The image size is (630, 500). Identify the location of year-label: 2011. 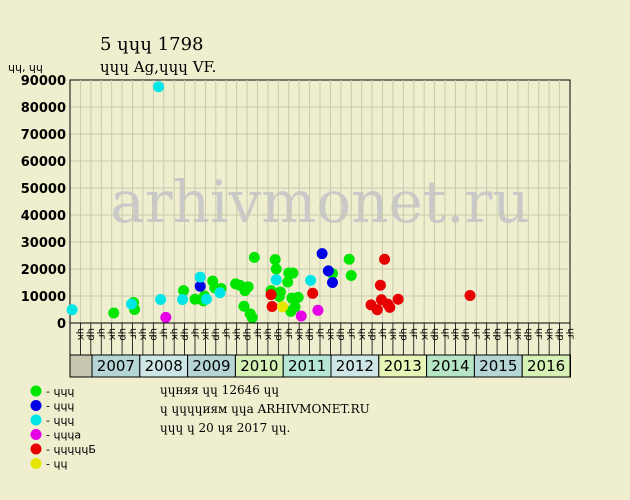
(307, 366).